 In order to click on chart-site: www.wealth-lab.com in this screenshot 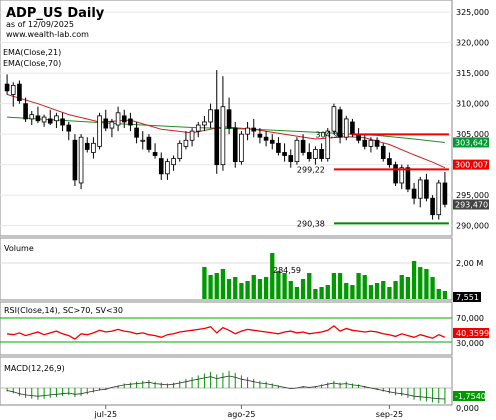, I will do `click(47, 34)`.